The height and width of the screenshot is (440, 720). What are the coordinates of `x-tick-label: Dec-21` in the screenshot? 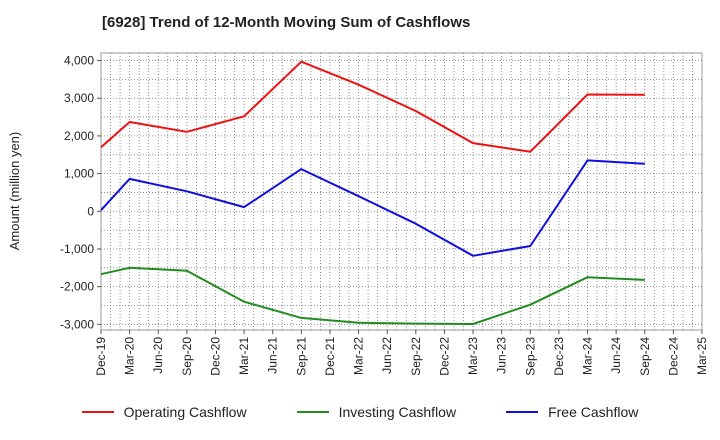 It's located at (330, 356).